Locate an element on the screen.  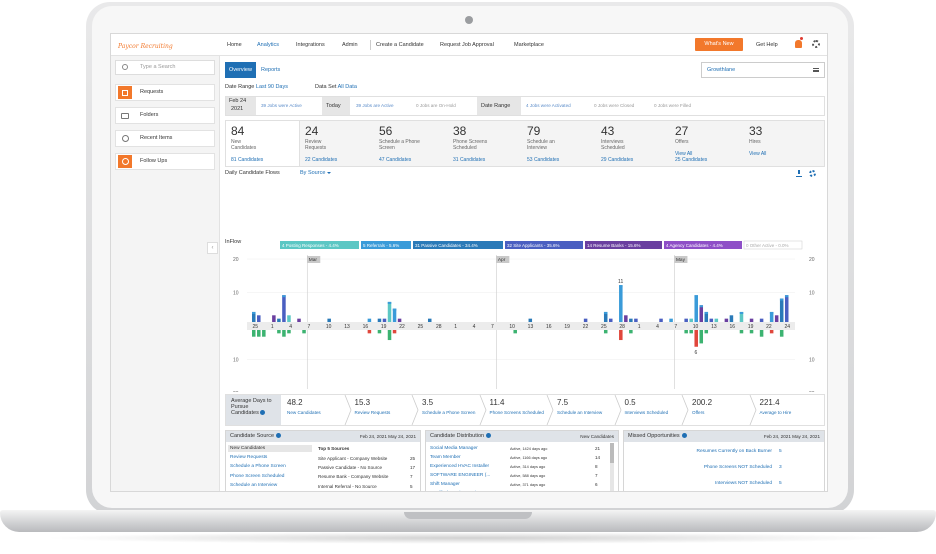
sidebar-item-requests: Requests is located at coordinates (165, 92).